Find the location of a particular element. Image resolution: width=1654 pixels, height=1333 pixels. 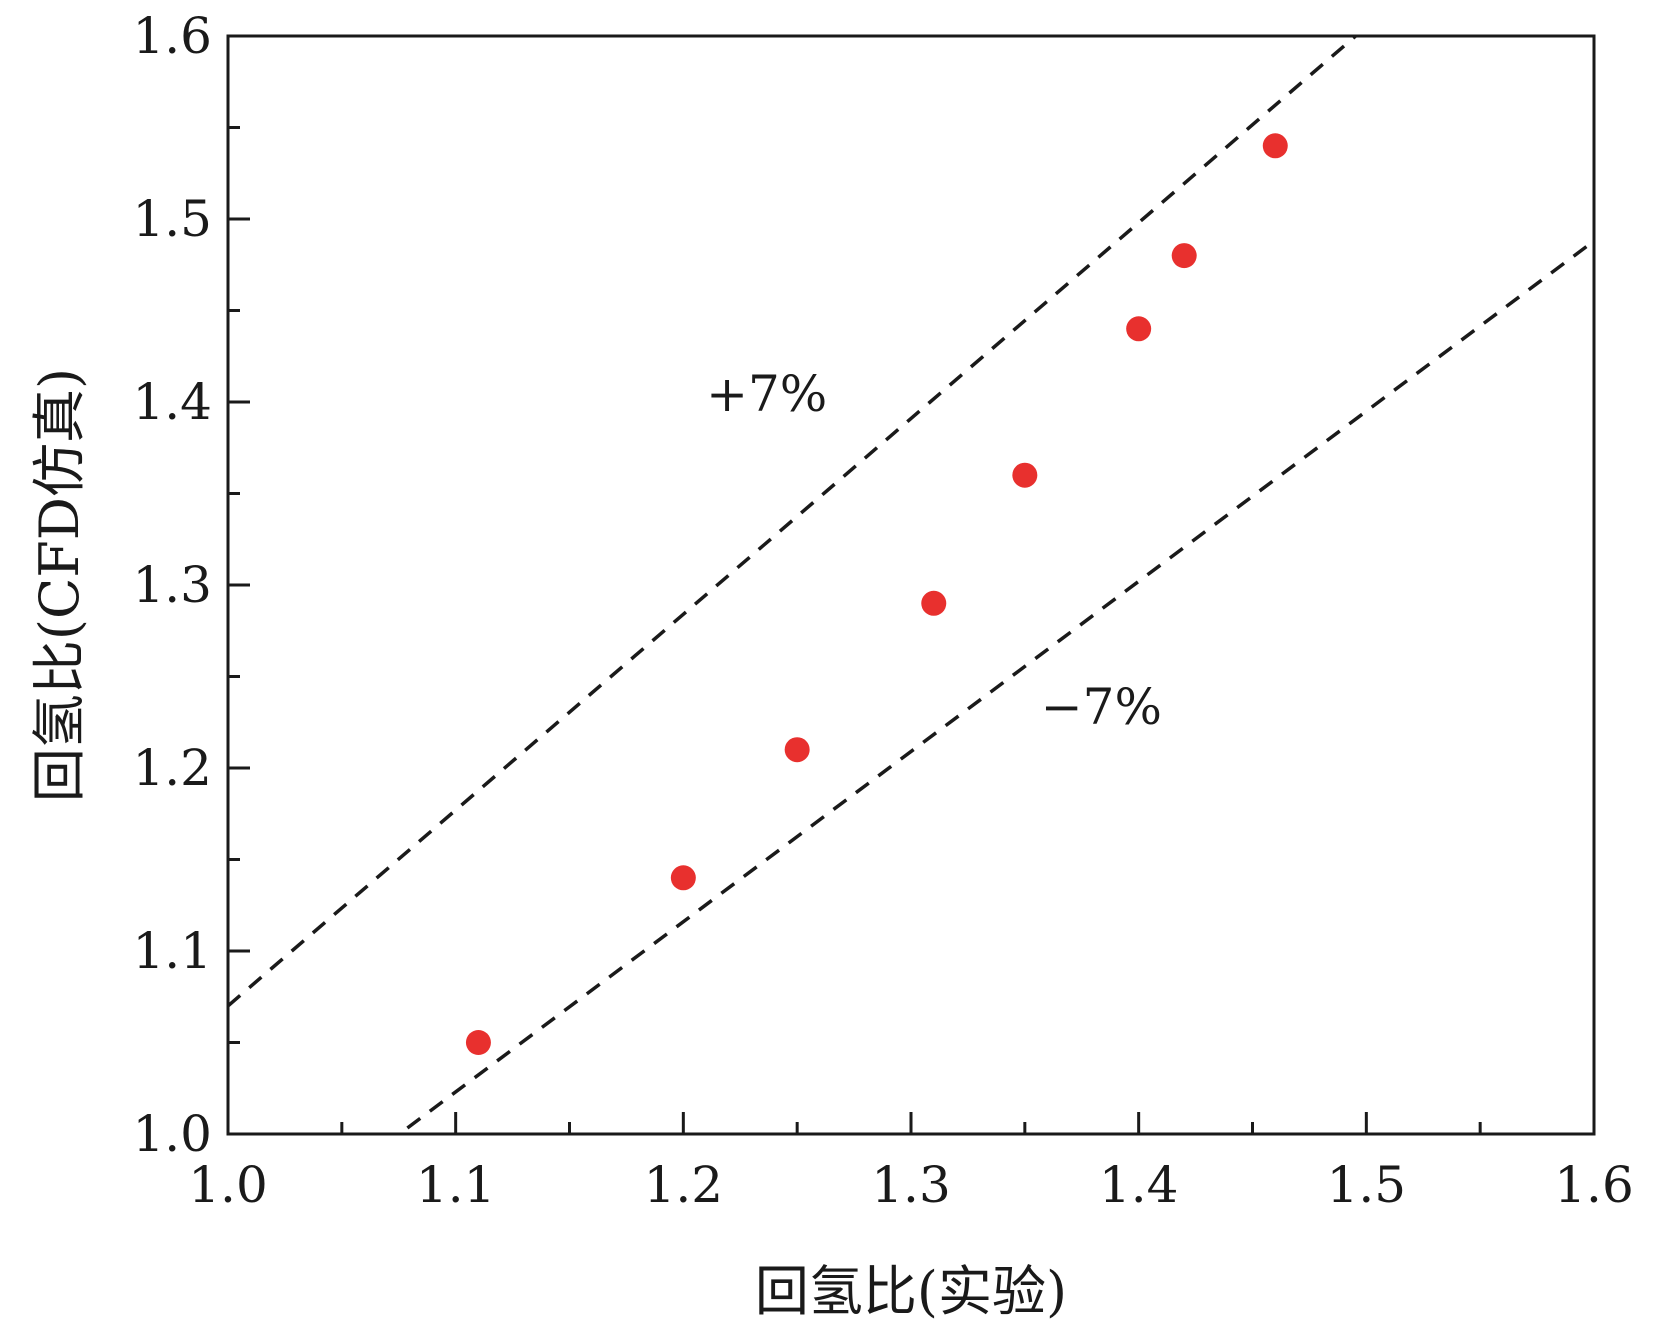

y-tick-label: 1.4 is located at coordinates (172, 402).